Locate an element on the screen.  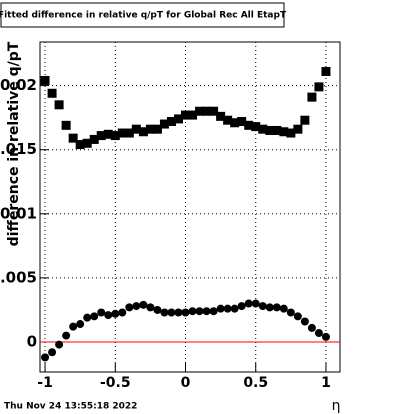
y-axis-label: difference in relative q/pT is located at coordinates (14, 143).